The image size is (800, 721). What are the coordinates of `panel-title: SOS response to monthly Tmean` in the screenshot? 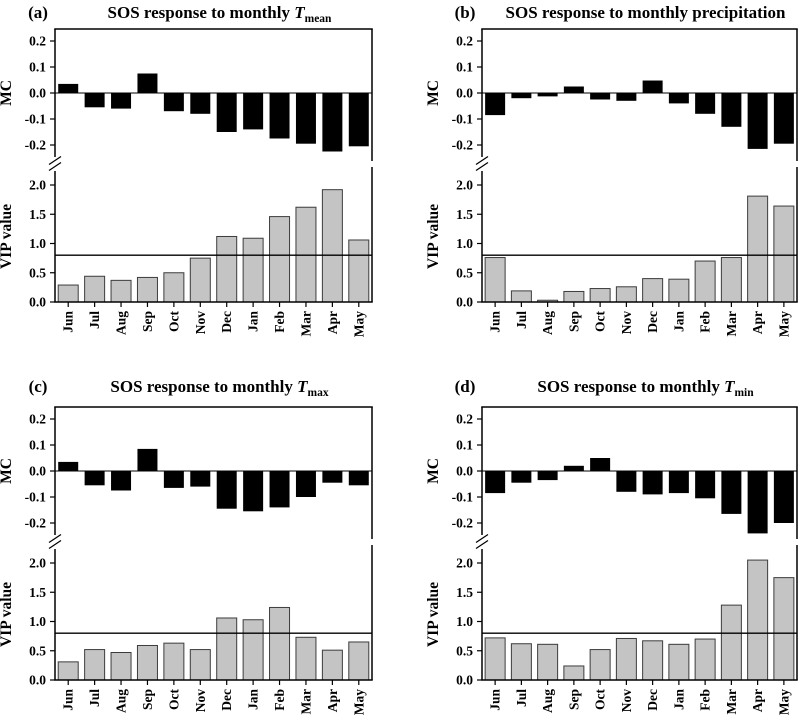 It's located at (220, 14).